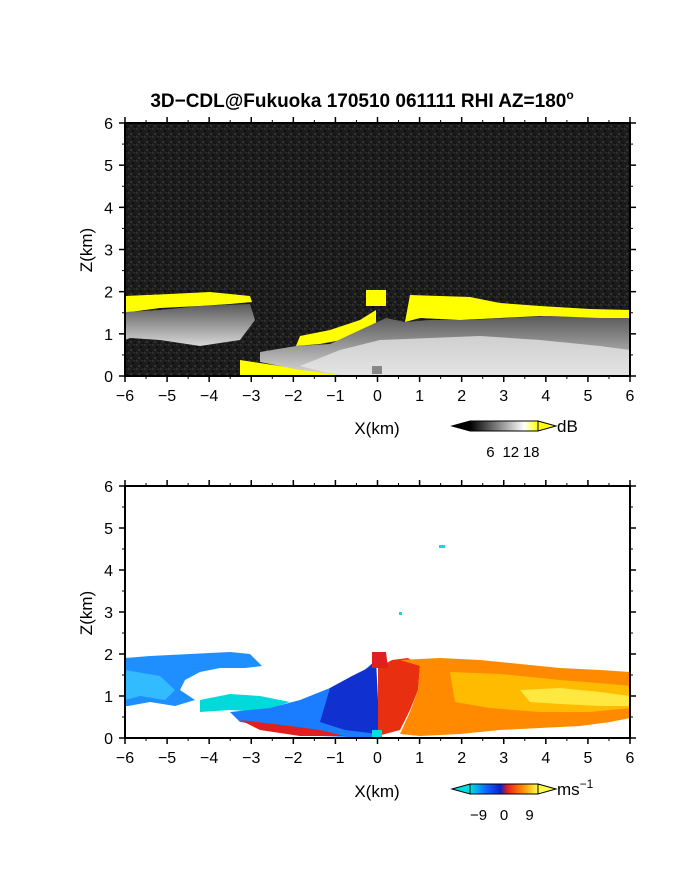 Image resolution: width=680 pixels, height=880 pixels. What do you see at coordinates (376, 791) in the screenshot?
I see `velocity-x-axis-label: X(km)` at bounding box center [376, 791].